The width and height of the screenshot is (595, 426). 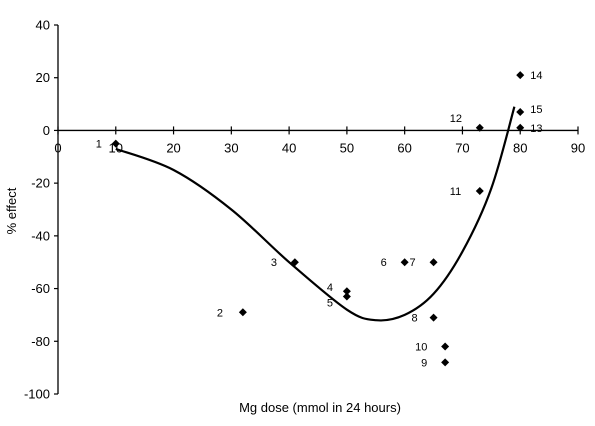 I want to click on y-tick-label: -100, so click(x=37, y=394).